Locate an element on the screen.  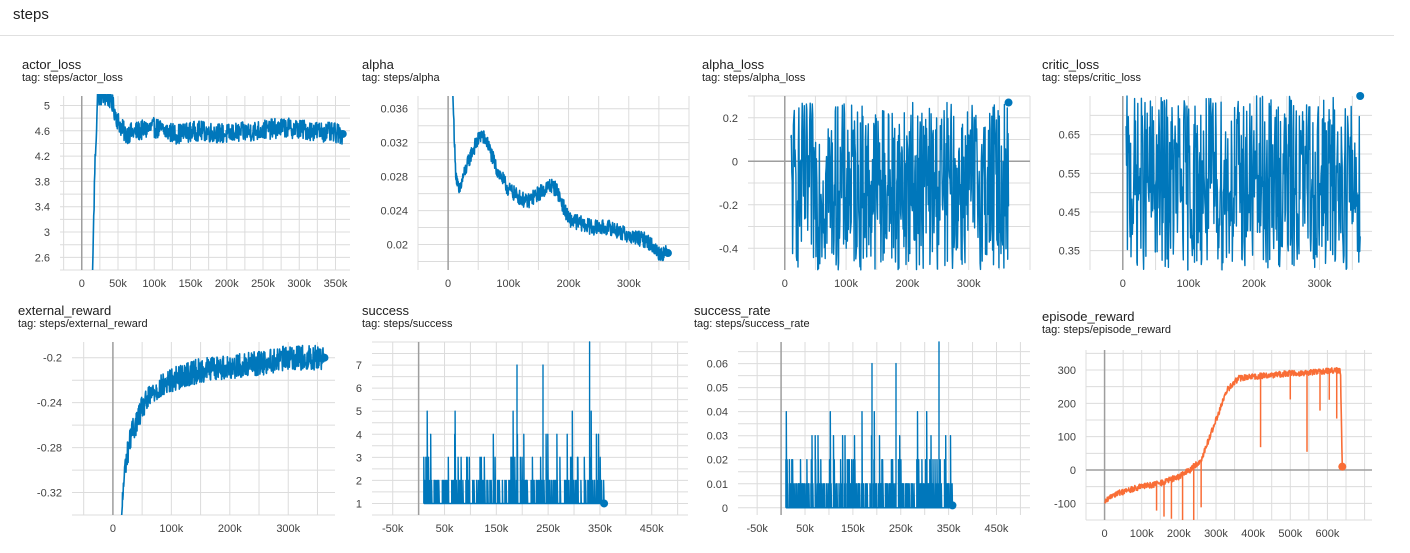
section-title: steps is located at coordinates (31, 14).